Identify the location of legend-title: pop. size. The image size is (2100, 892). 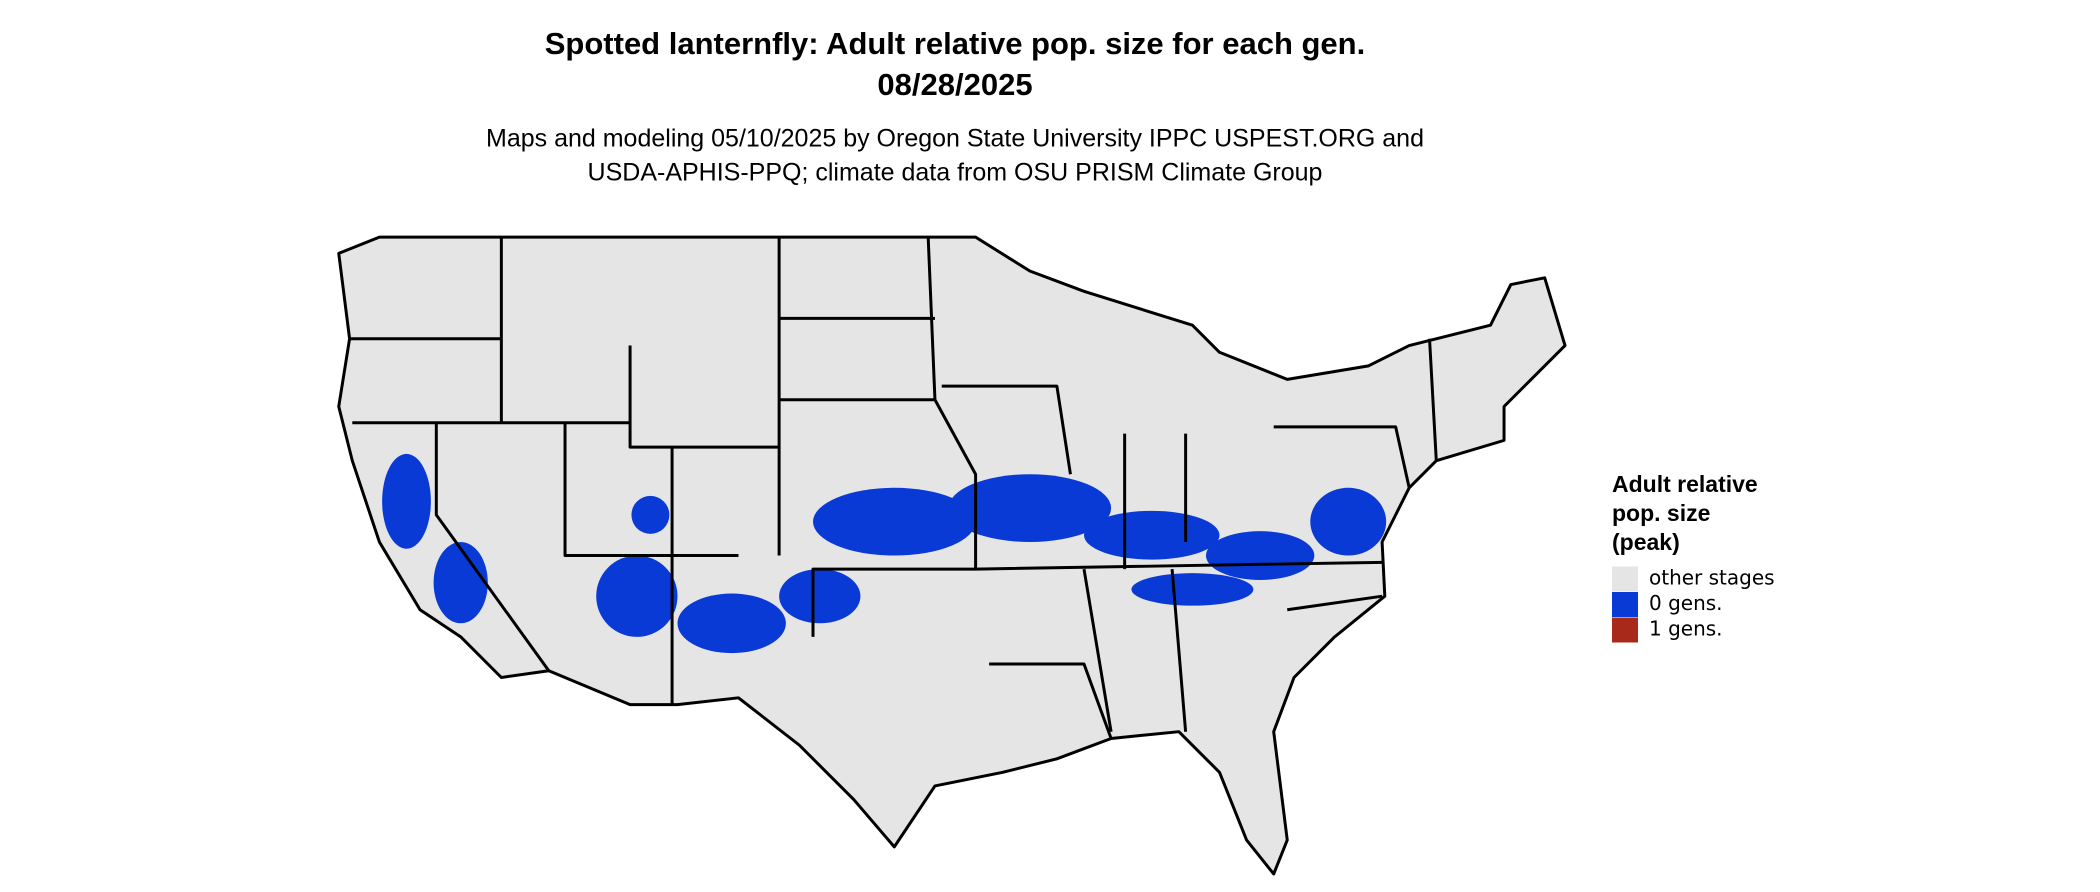
(1661, 513).